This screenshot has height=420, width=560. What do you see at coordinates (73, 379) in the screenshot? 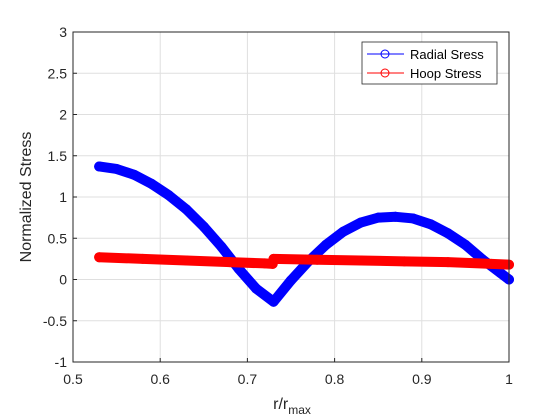
I see `x-tick-label: 0.5` at bounding box center [73, 379].